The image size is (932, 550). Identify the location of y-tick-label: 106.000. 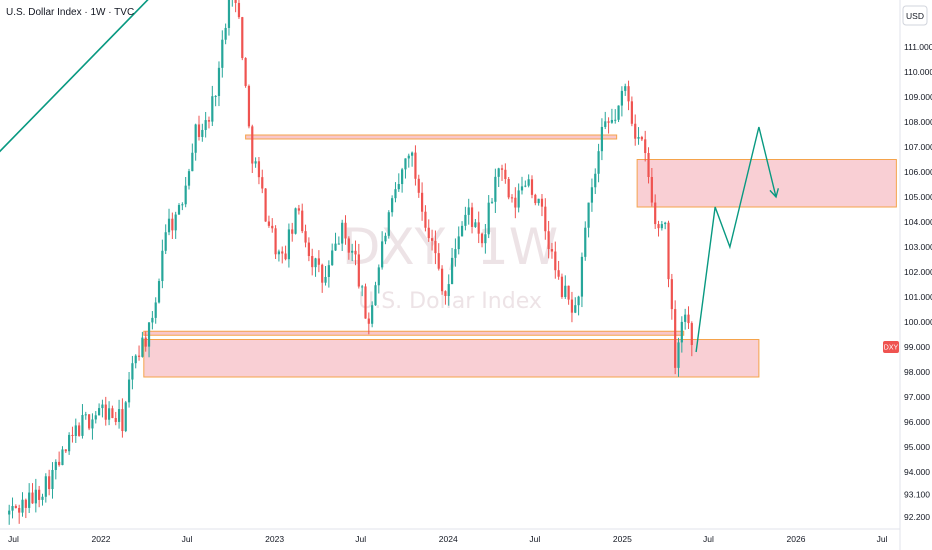
(918, 172).